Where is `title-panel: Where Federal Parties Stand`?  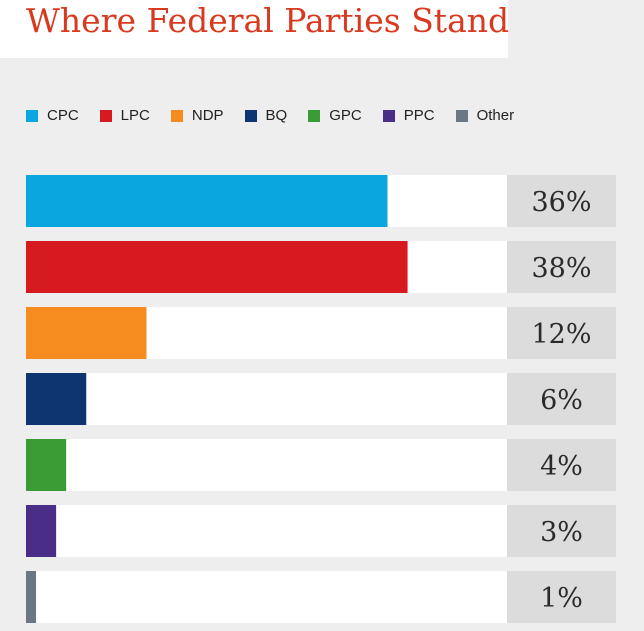
title-panel: Where Federal Parties Stand is located at coordinates (255, 29).